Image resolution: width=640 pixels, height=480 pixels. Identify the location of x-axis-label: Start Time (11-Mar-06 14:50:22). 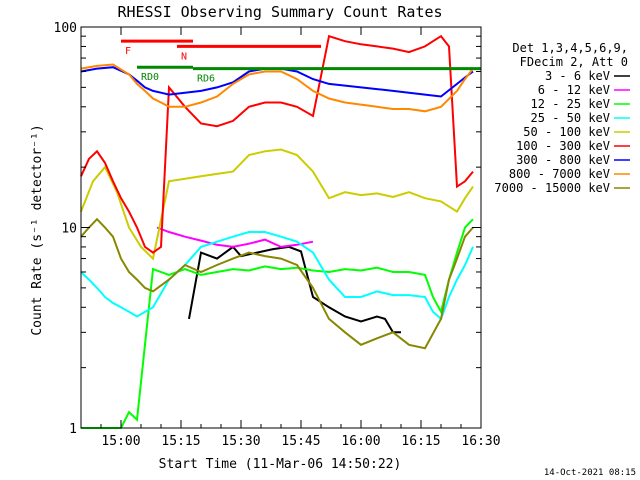
(280, 464).